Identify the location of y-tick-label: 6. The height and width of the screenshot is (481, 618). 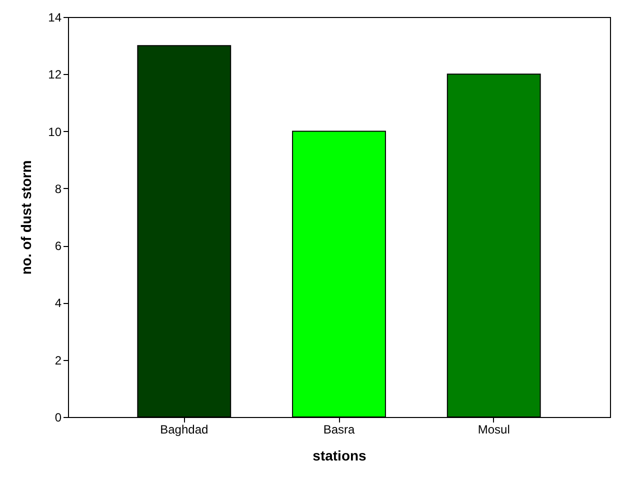
(58, 246).